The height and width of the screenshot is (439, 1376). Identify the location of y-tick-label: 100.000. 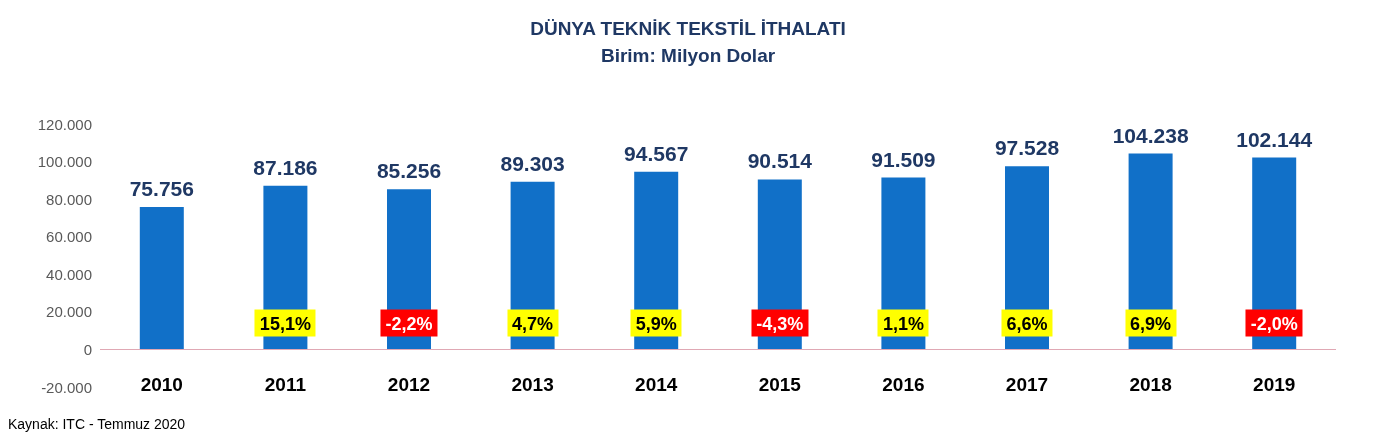
(64, 162).